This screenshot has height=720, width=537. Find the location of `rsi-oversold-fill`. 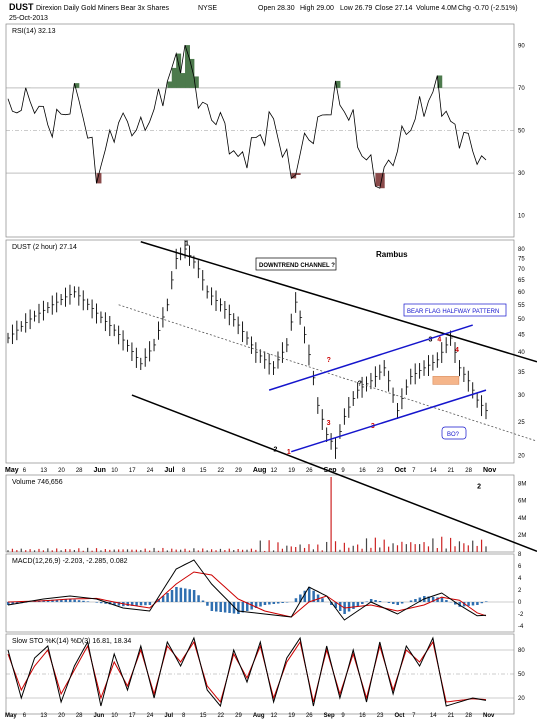

rsi-oversold-fill is located at coordinates (298, 174).